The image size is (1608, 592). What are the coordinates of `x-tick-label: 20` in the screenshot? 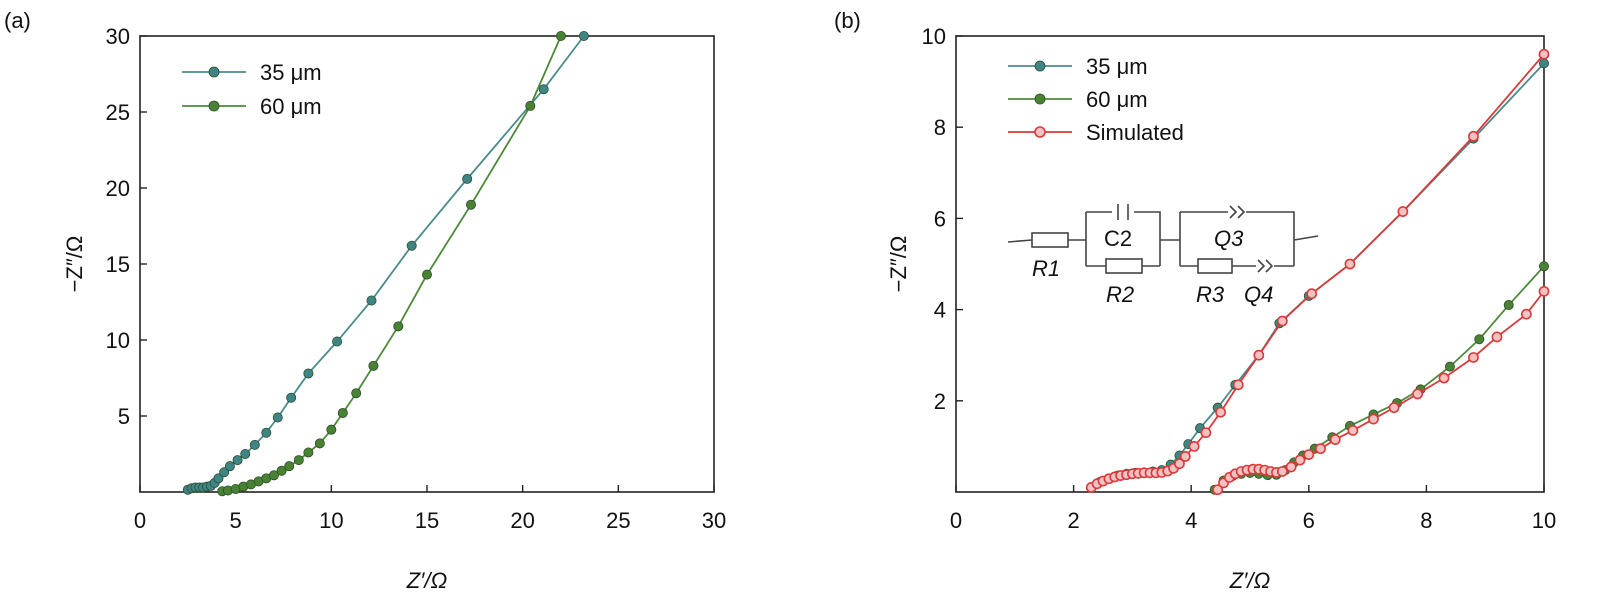 It's located at (522, 520).